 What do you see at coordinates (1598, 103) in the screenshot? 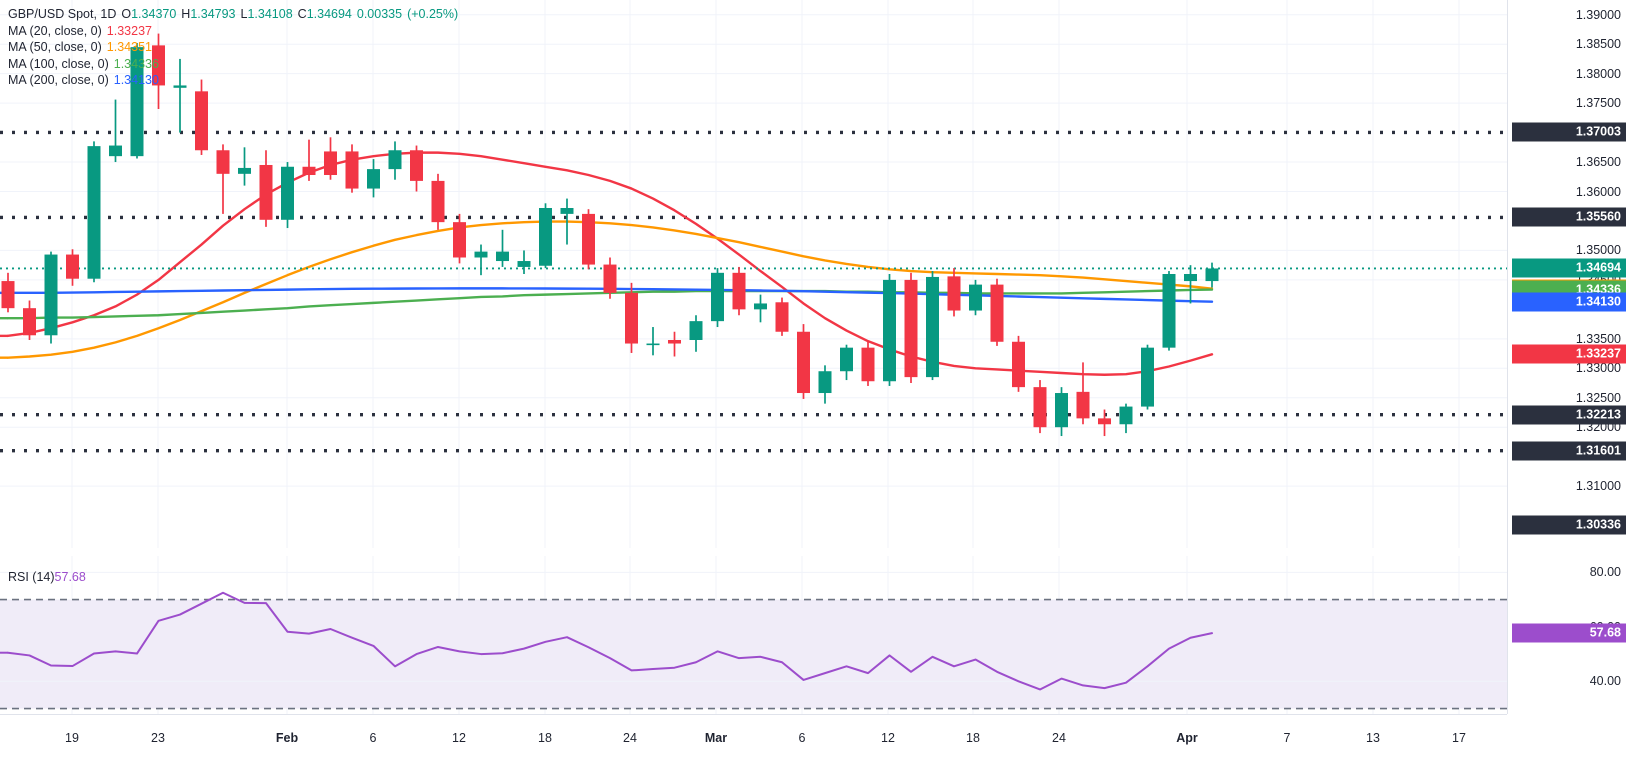
I see `price-tick-label: 1.37500` at bounding box center [1598, 103].